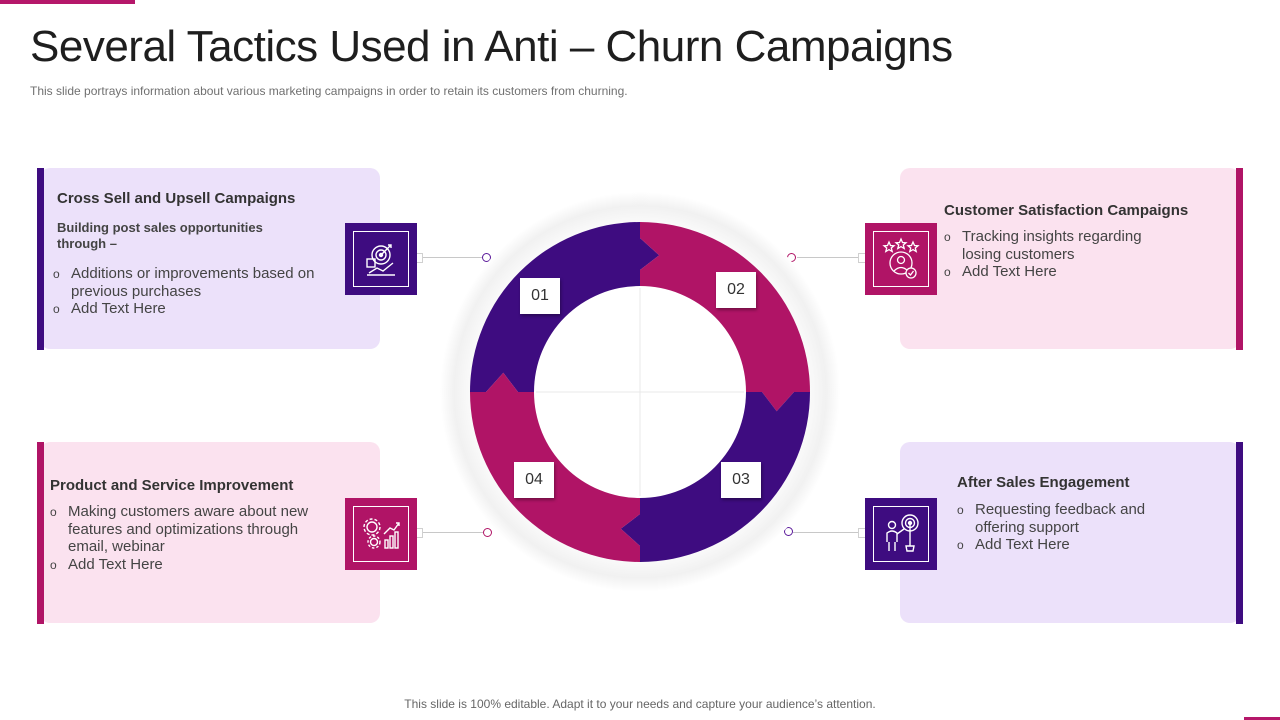 The width and height of the screenshot is (1280, 720). What do you see at coordinates (741, 480) in the screenshot?
I see `step-number-03: 03` at bounding box center [741, 480].